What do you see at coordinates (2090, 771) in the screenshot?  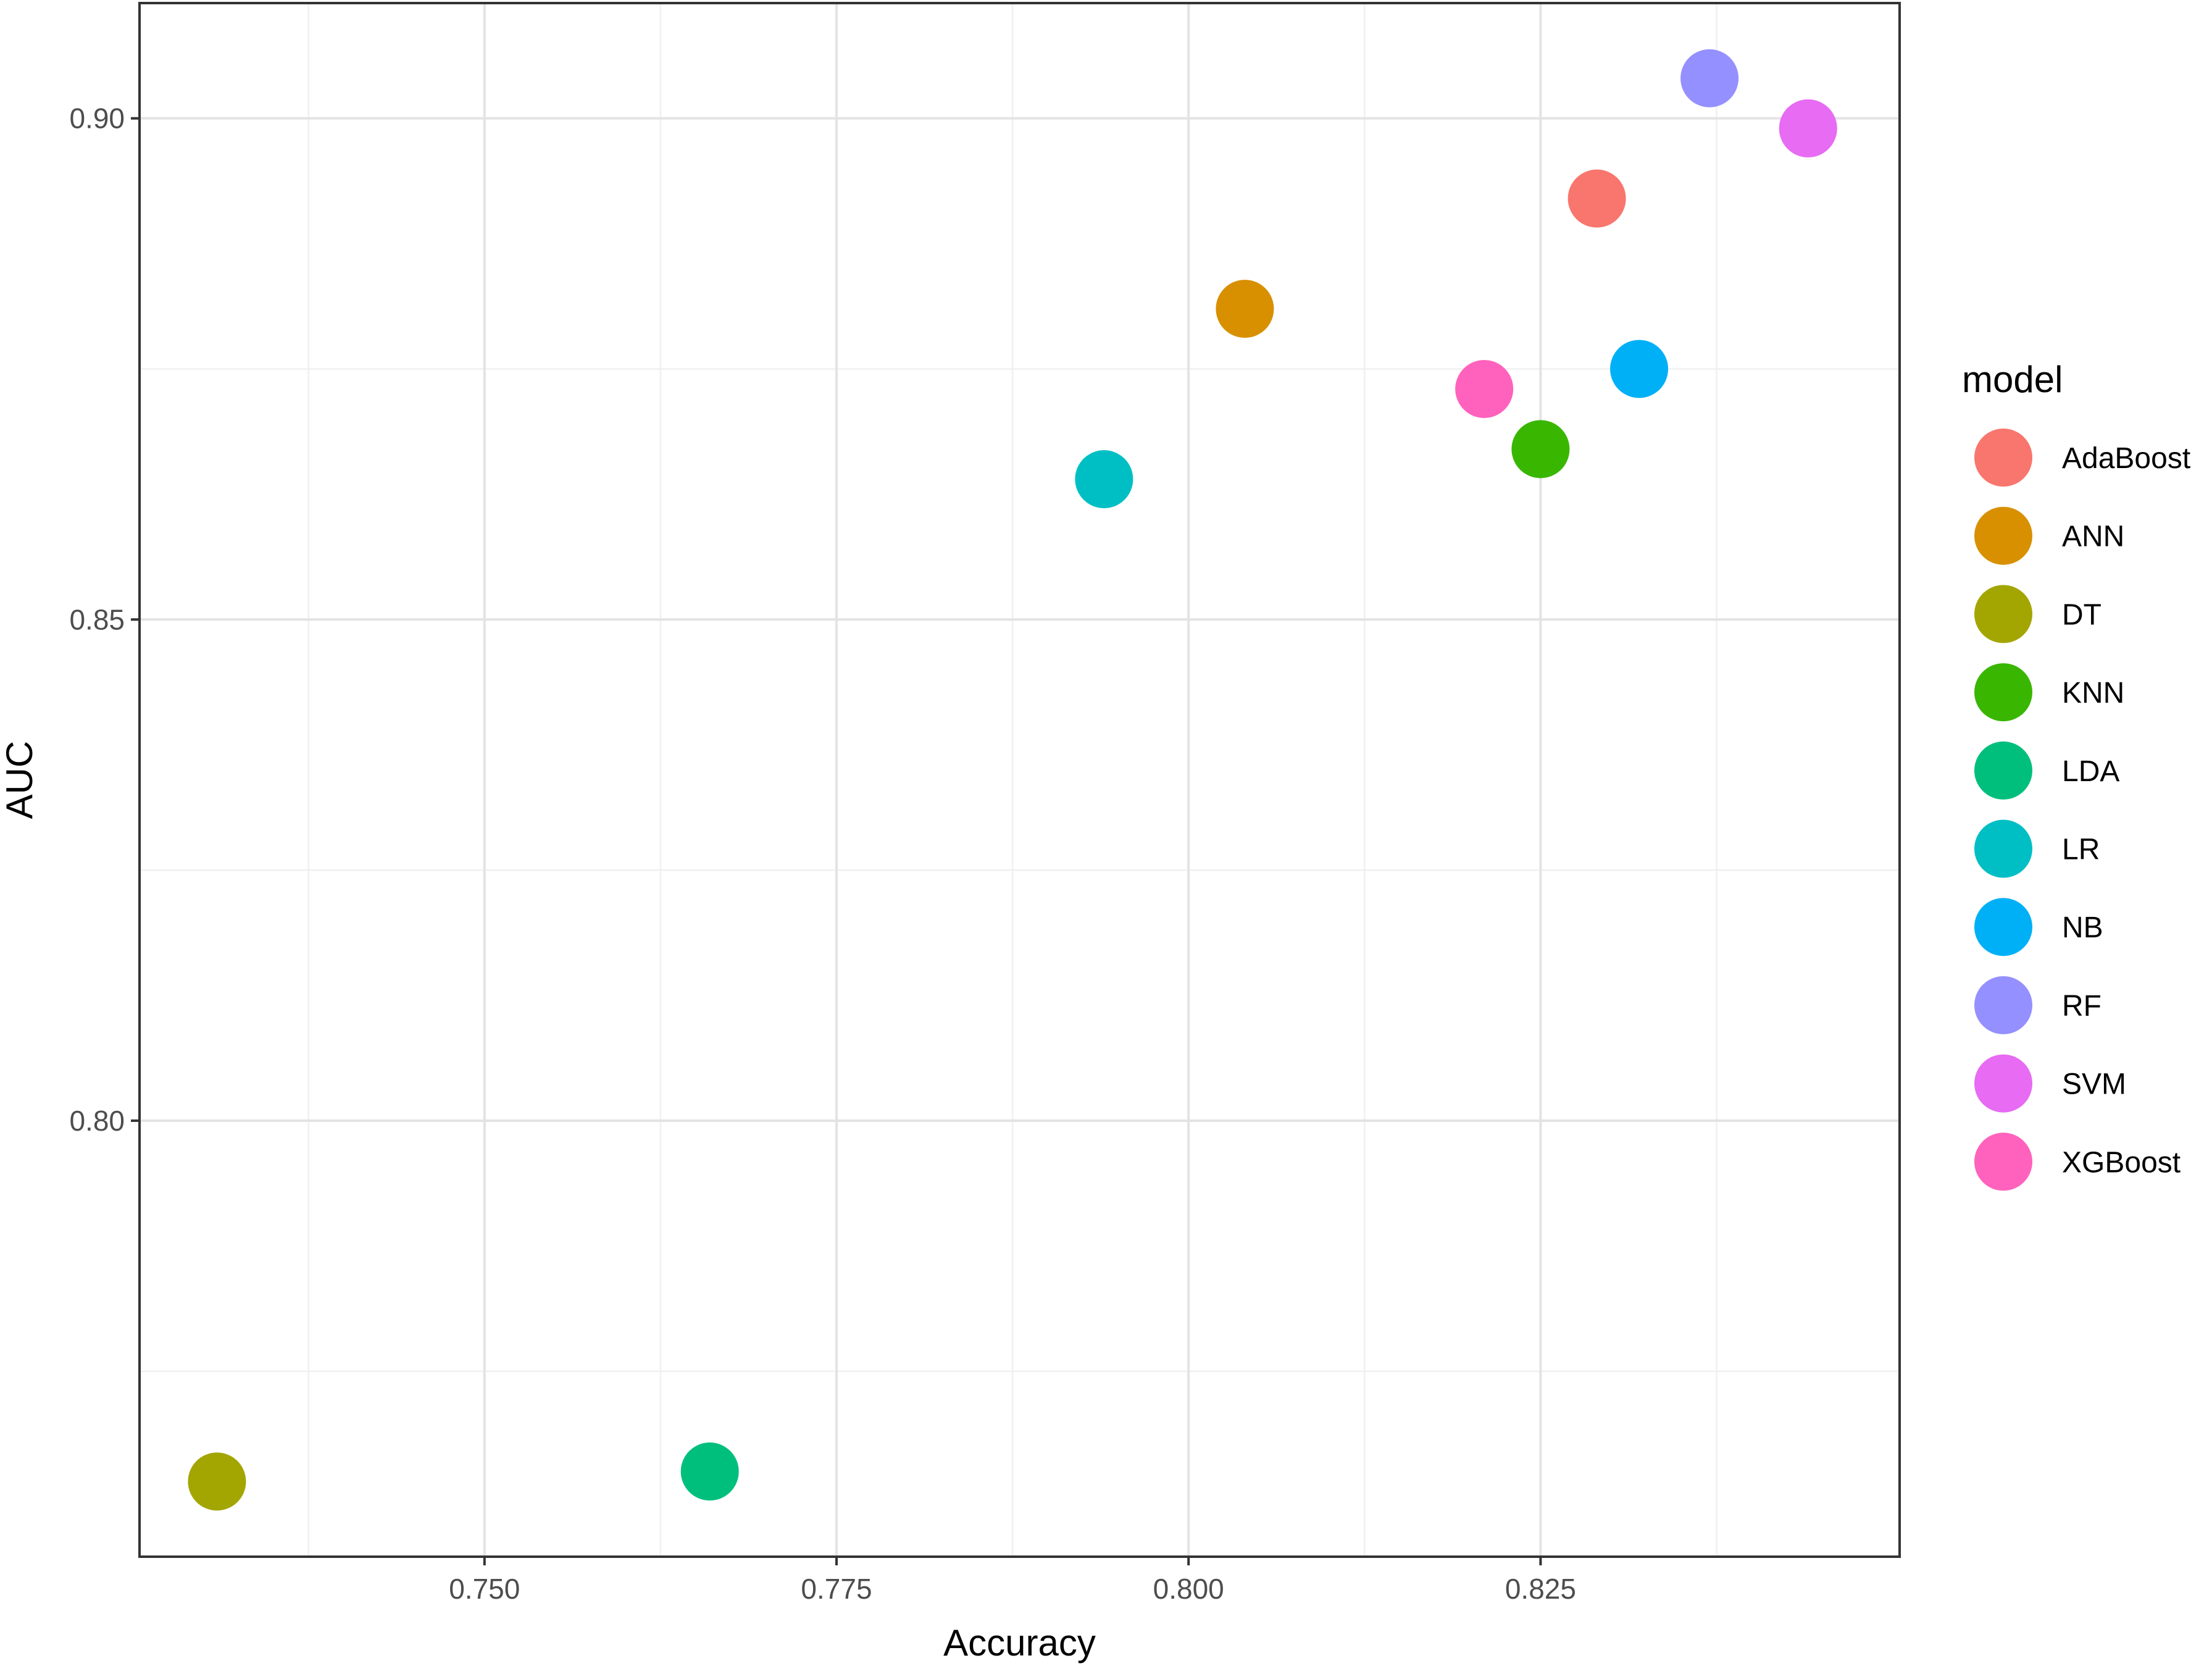 I see `legend-label-lda: LDA` at bounding box center [2090, 771].